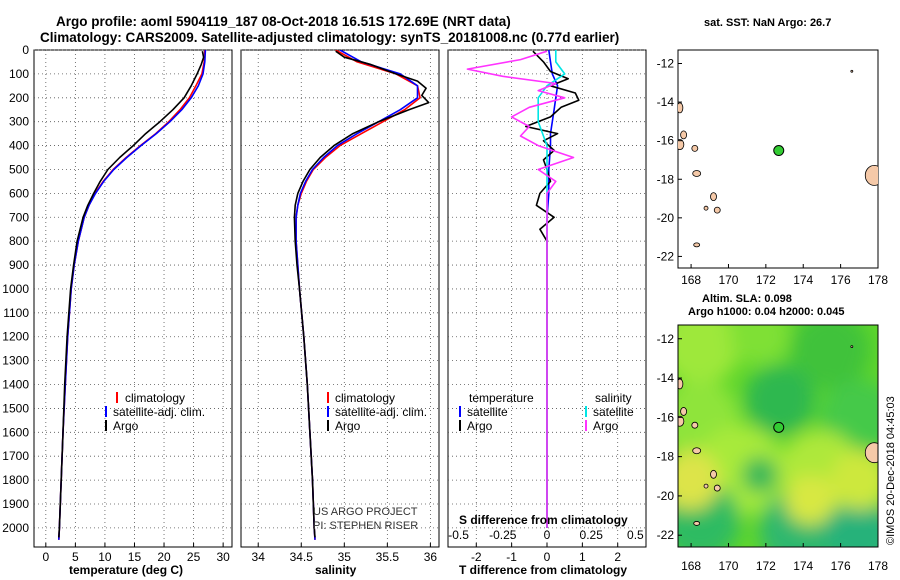 The image size is (900, 580). I want to click on s-tick-label: 0.25, so click(592, 535).